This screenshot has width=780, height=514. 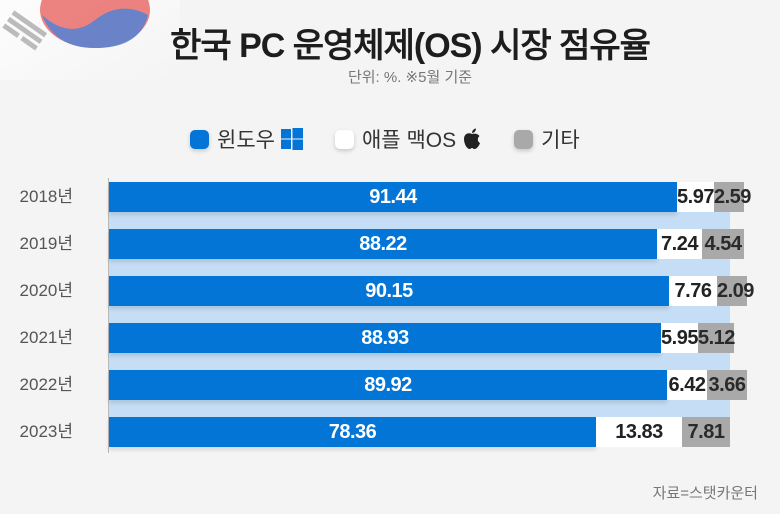 I want to click on bar-segment-other: 4.54, so click(x=723, y=244).